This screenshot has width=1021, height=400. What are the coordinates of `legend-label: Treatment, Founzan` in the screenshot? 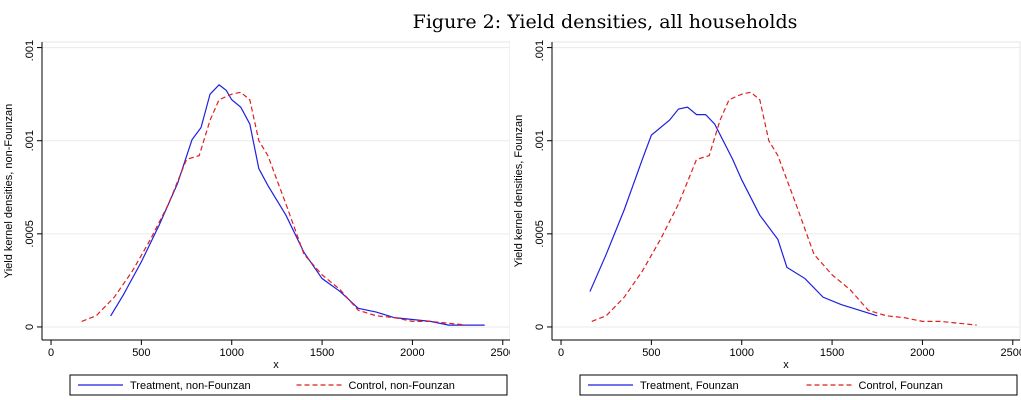 It's located at (689, 386).